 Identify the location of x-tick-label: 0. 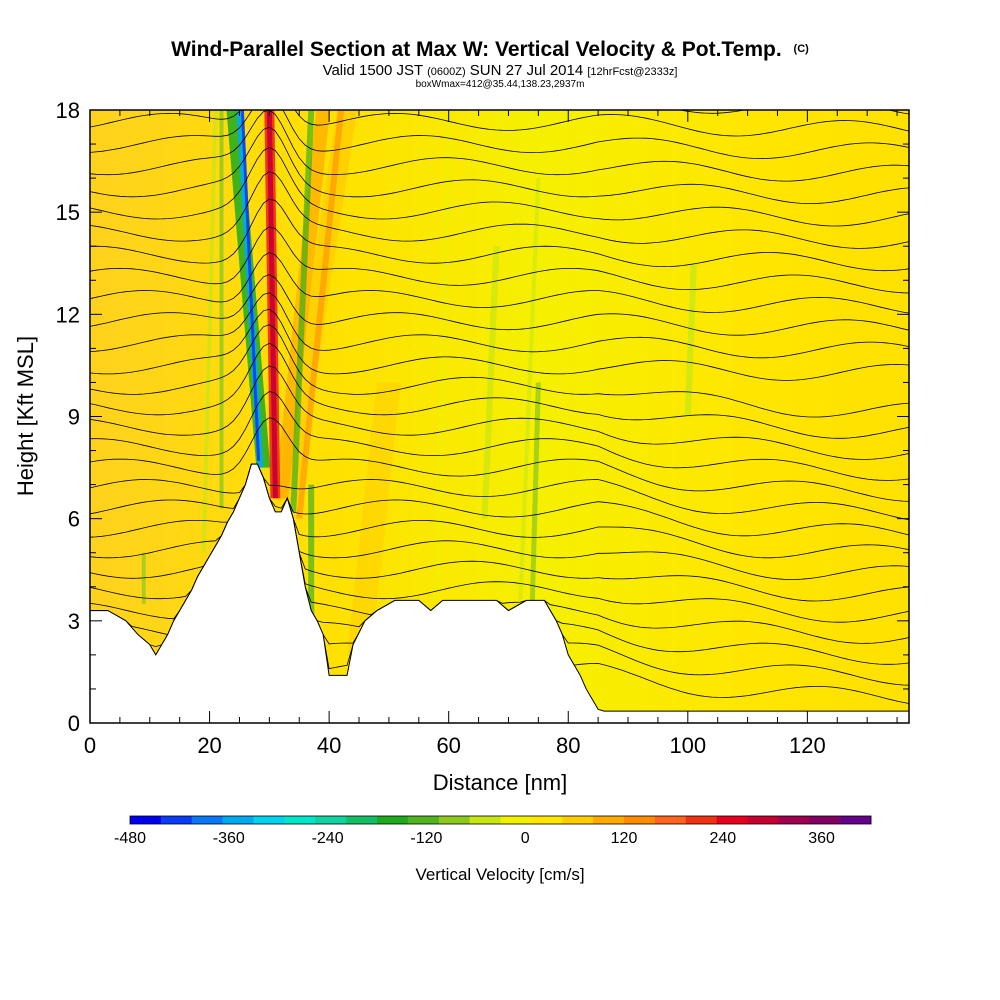
(90, 745).